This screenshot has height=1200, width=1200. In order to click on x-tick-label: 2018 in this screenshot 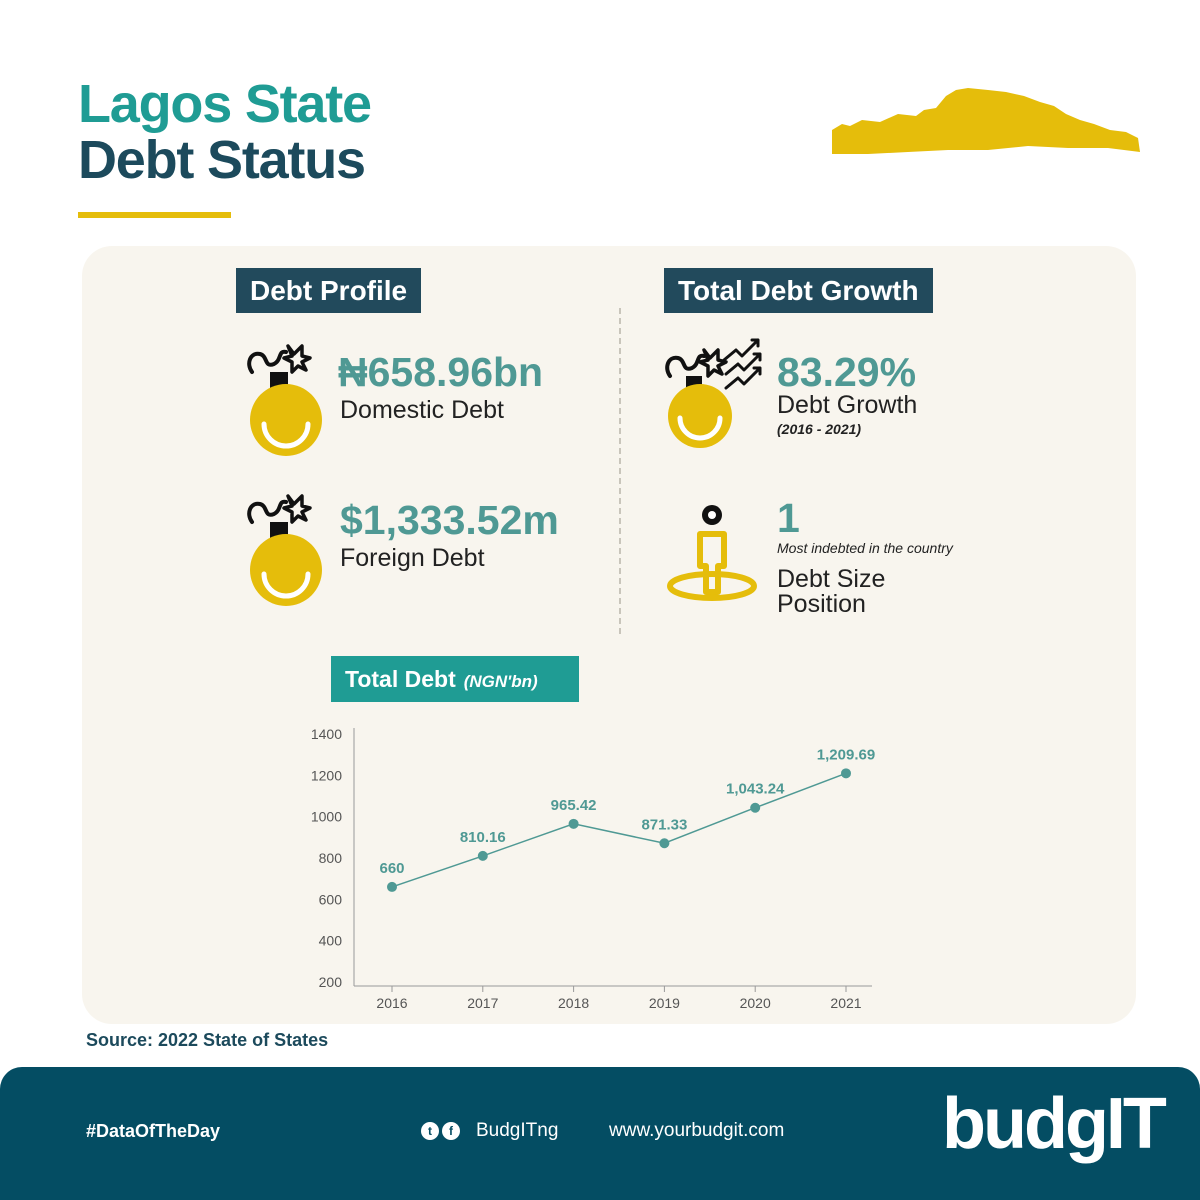, I will do `click(573, 1003)`.